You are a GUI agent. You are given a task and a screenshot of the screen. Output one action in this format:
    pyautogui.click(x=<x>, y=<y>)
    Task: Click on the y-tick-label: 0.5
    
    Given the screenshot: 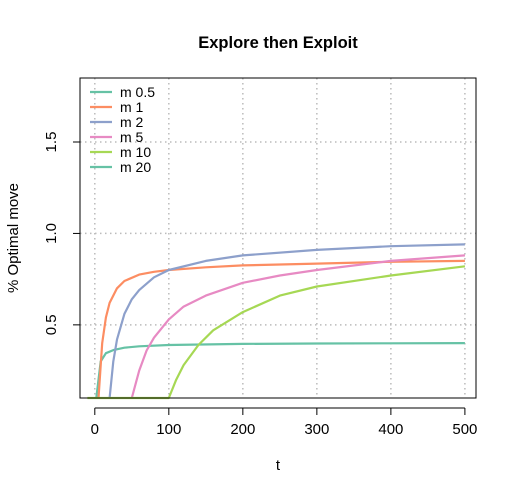 What is the action you would take?
    pyautogui.click(x=51, y=324)
    